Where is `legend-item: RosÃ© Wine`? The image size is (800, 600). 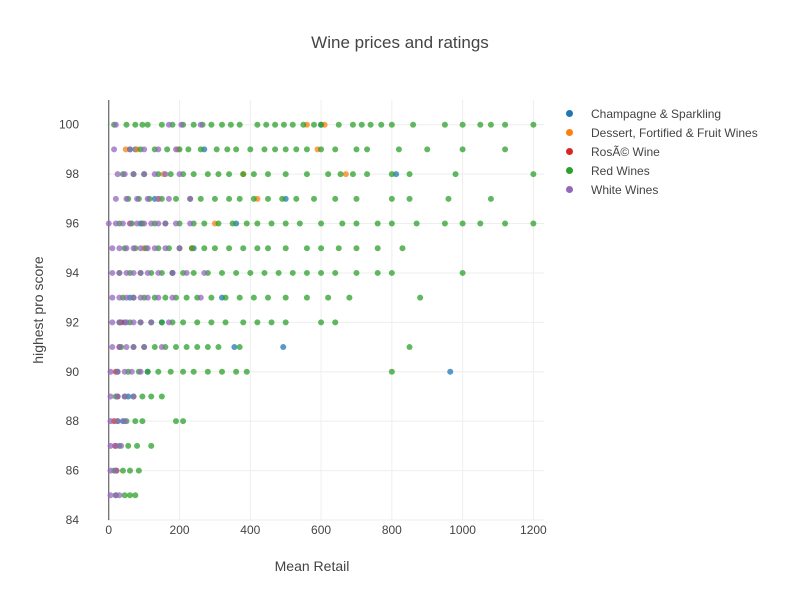 legend-item: RosÃ© Wine is located at coordinates (662, 151).